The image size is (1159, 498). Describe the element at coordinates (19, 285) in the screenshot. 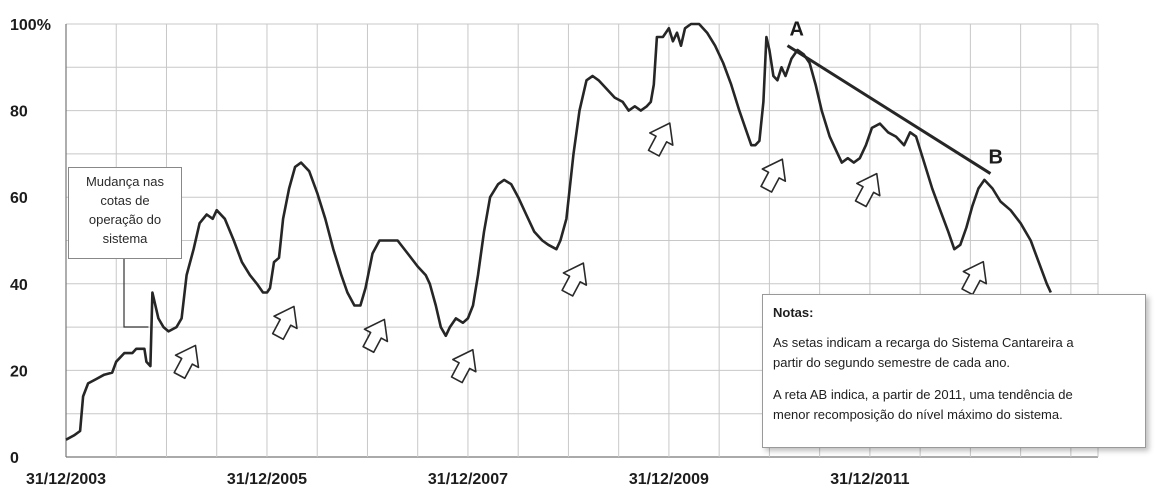

I see `y-tick-label: 40` at that location.